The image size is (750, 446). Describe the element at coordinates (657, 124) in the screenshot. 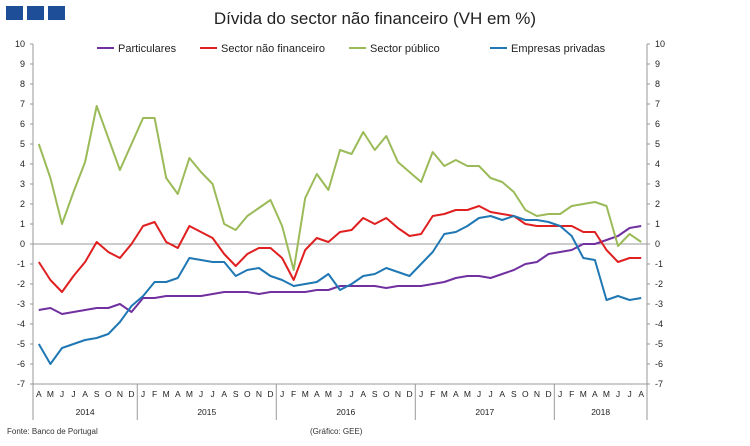

I see `y-tick-label-right: 6` at that location.